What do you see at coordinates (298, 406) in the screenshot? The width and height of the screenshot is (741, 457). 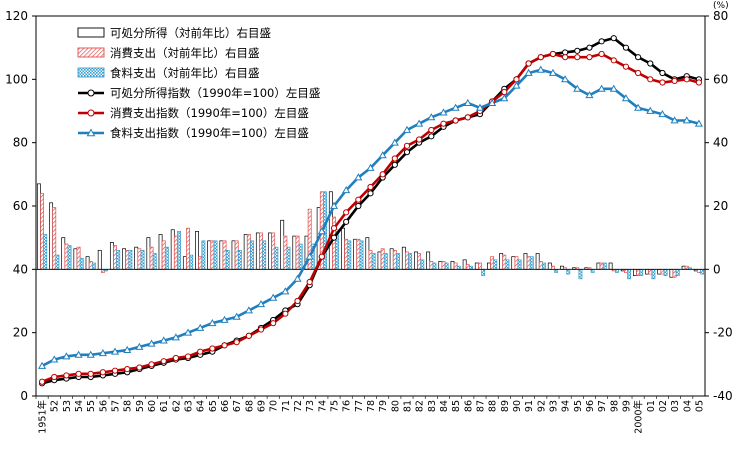 I see `x-tick-label: 72` at bounding box center [298, 406].